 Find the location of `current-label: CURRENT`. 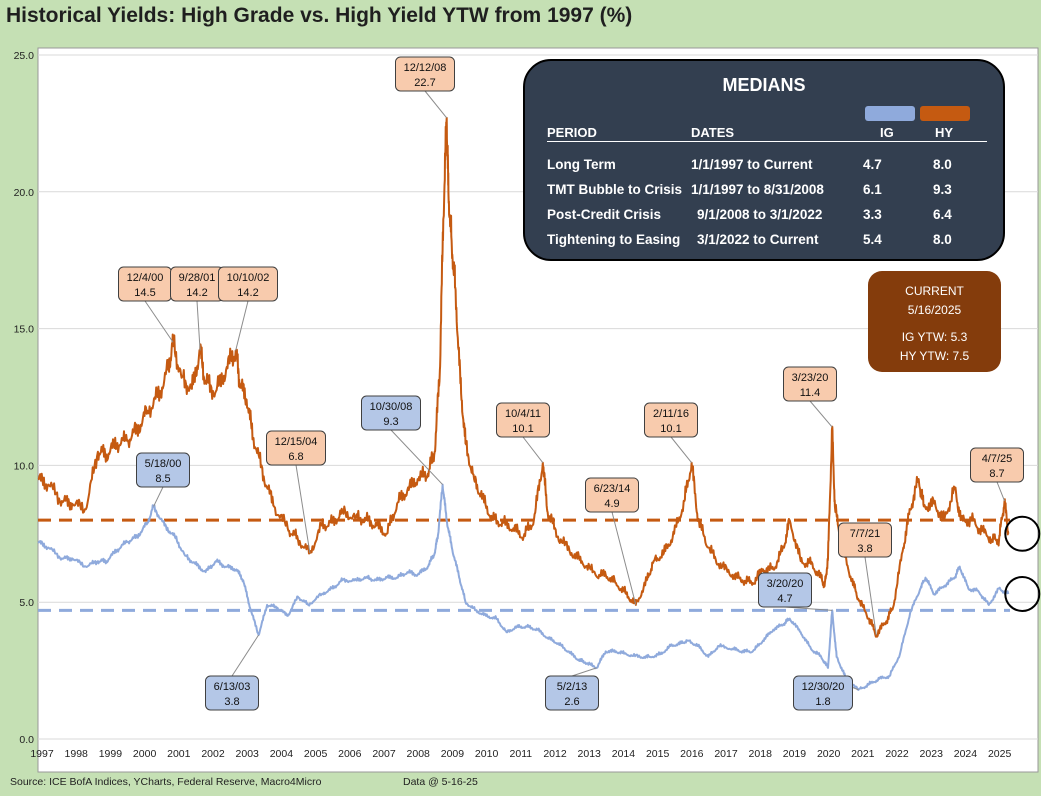

current-label: CURRENT is located at coordinates (934, 291).